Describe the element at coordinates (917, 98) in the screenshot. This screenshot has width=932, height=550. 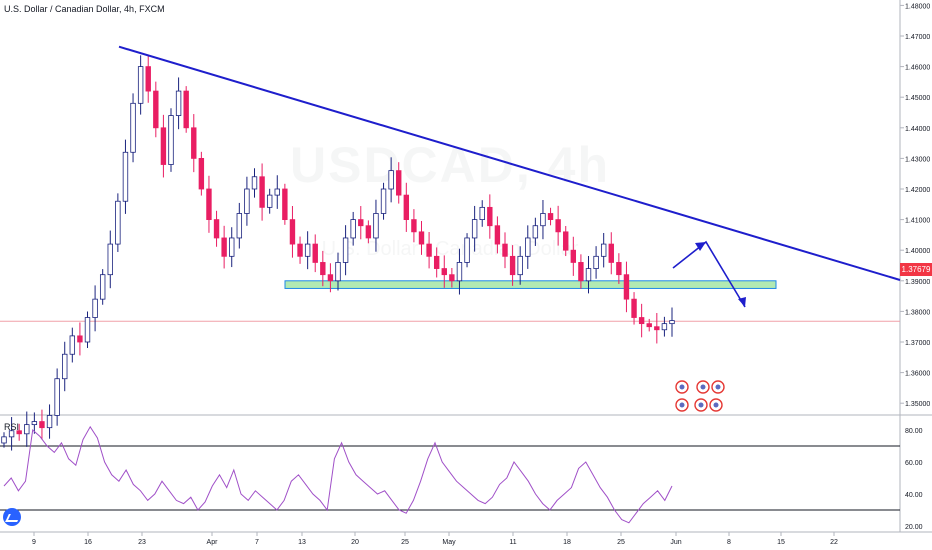
I see `price-tick-label: 1.45000` at that location.